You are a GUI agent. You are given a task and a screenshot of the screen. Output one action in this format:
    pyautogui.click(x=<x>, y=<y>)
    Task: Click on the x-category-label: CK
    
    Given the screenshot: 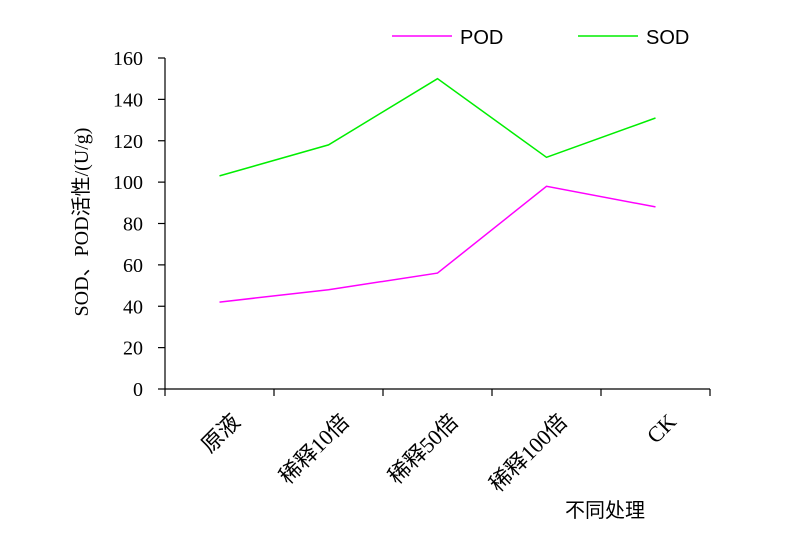 What is the action you would take?
    pyautogui.click(x=661, y=428)
    